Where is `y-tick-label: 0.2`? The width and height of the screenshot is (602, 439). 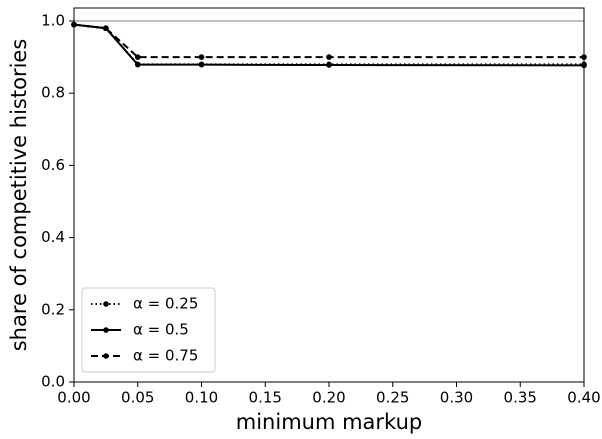
y-tick-label: 0.2 is located at coordinates (53, 309).